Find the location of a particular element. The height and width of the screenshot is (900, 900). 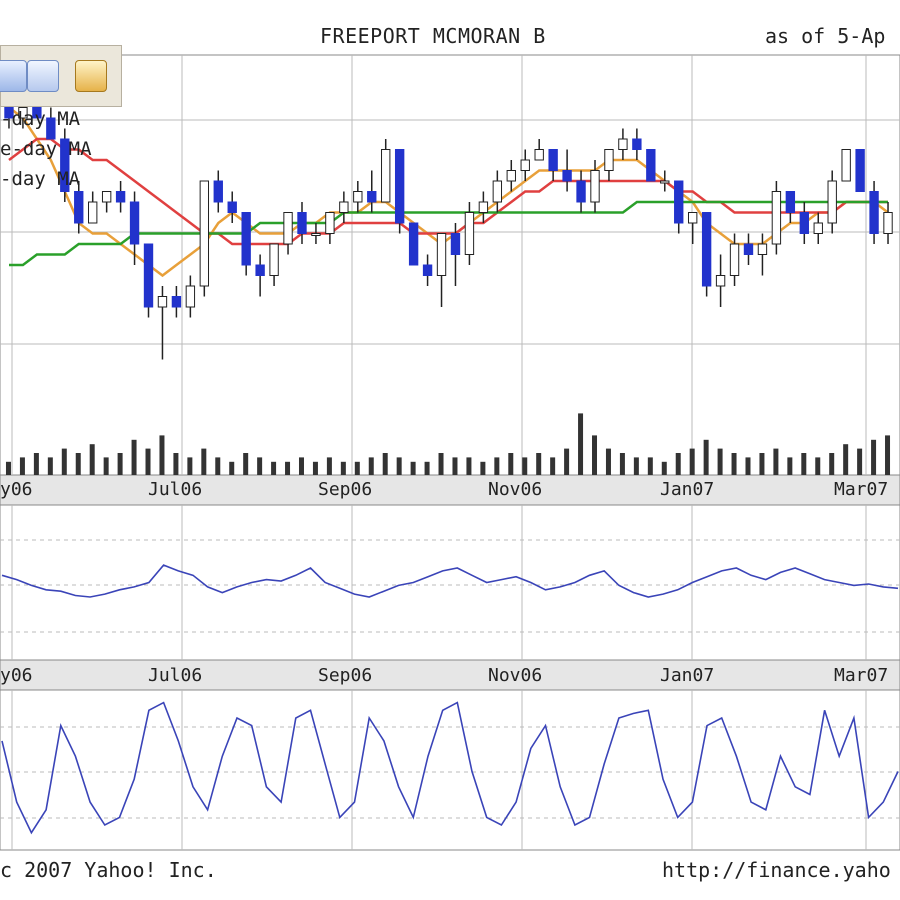

chart-icon is located at coordinates (13, 76).